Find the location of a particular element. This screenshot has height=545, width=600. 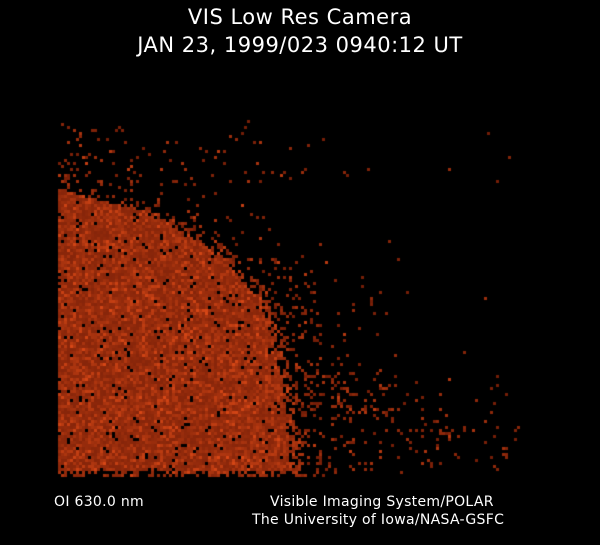

image-timestamp: JAN 23, 1999/023 0940:12 UT is located at coordinates (300, 45).